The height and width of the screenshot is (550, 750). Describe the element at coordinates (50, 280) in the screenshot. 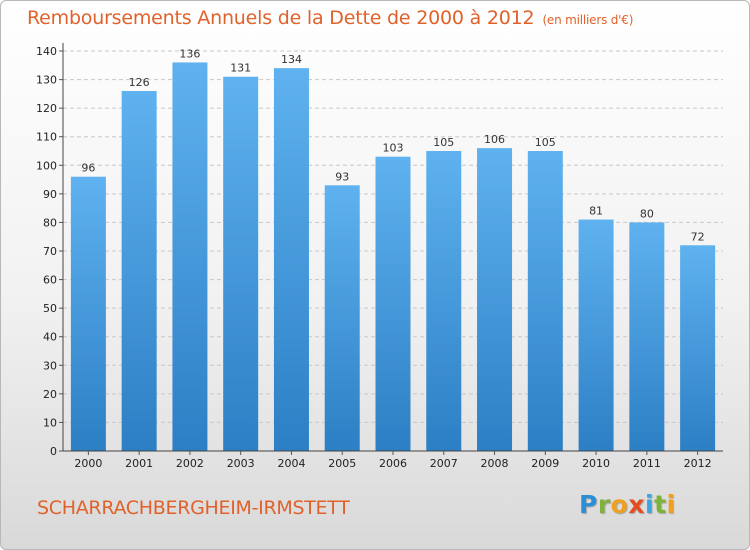

I see `y-tick-label: 60` at that location.